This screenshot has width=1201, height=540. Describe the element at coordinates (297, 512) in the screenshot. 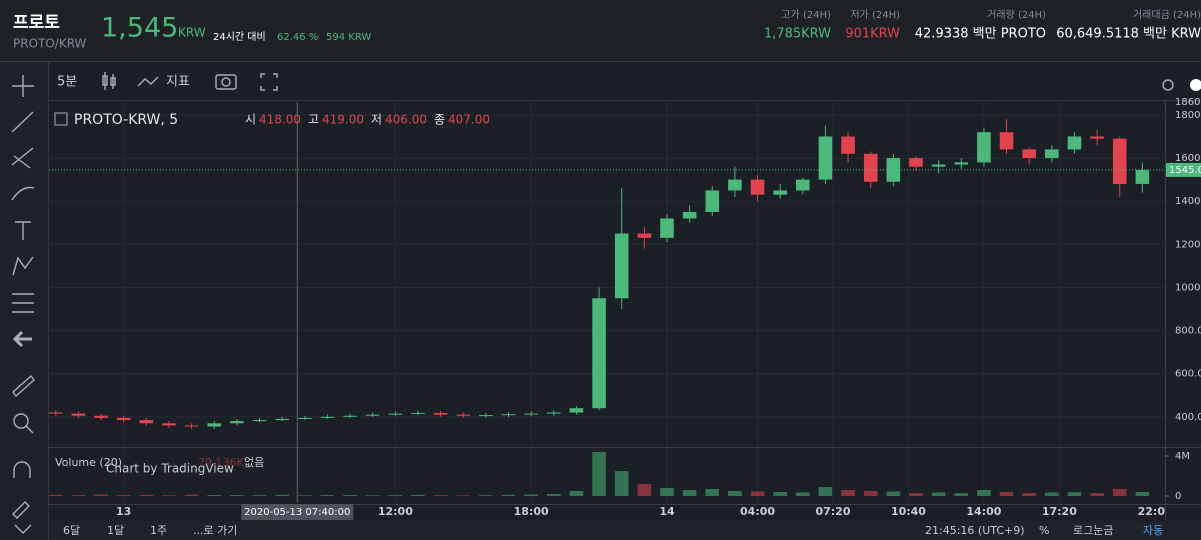

I see `crosshair-label-bg` at that location.